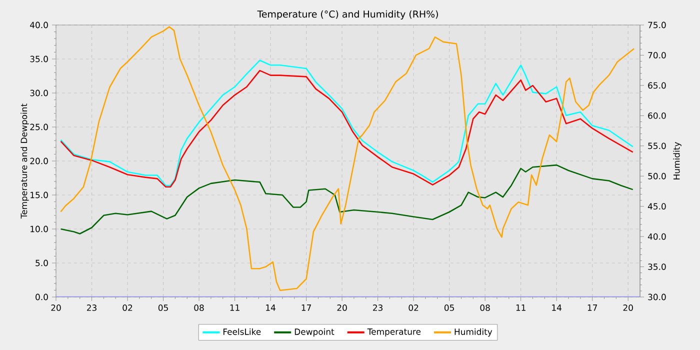 The image size is (700, 350). What do you see at coordinates (657, 297) in the screenshot?
I see `y2-tick-label: 30.0` at bounding box center [657, 297].